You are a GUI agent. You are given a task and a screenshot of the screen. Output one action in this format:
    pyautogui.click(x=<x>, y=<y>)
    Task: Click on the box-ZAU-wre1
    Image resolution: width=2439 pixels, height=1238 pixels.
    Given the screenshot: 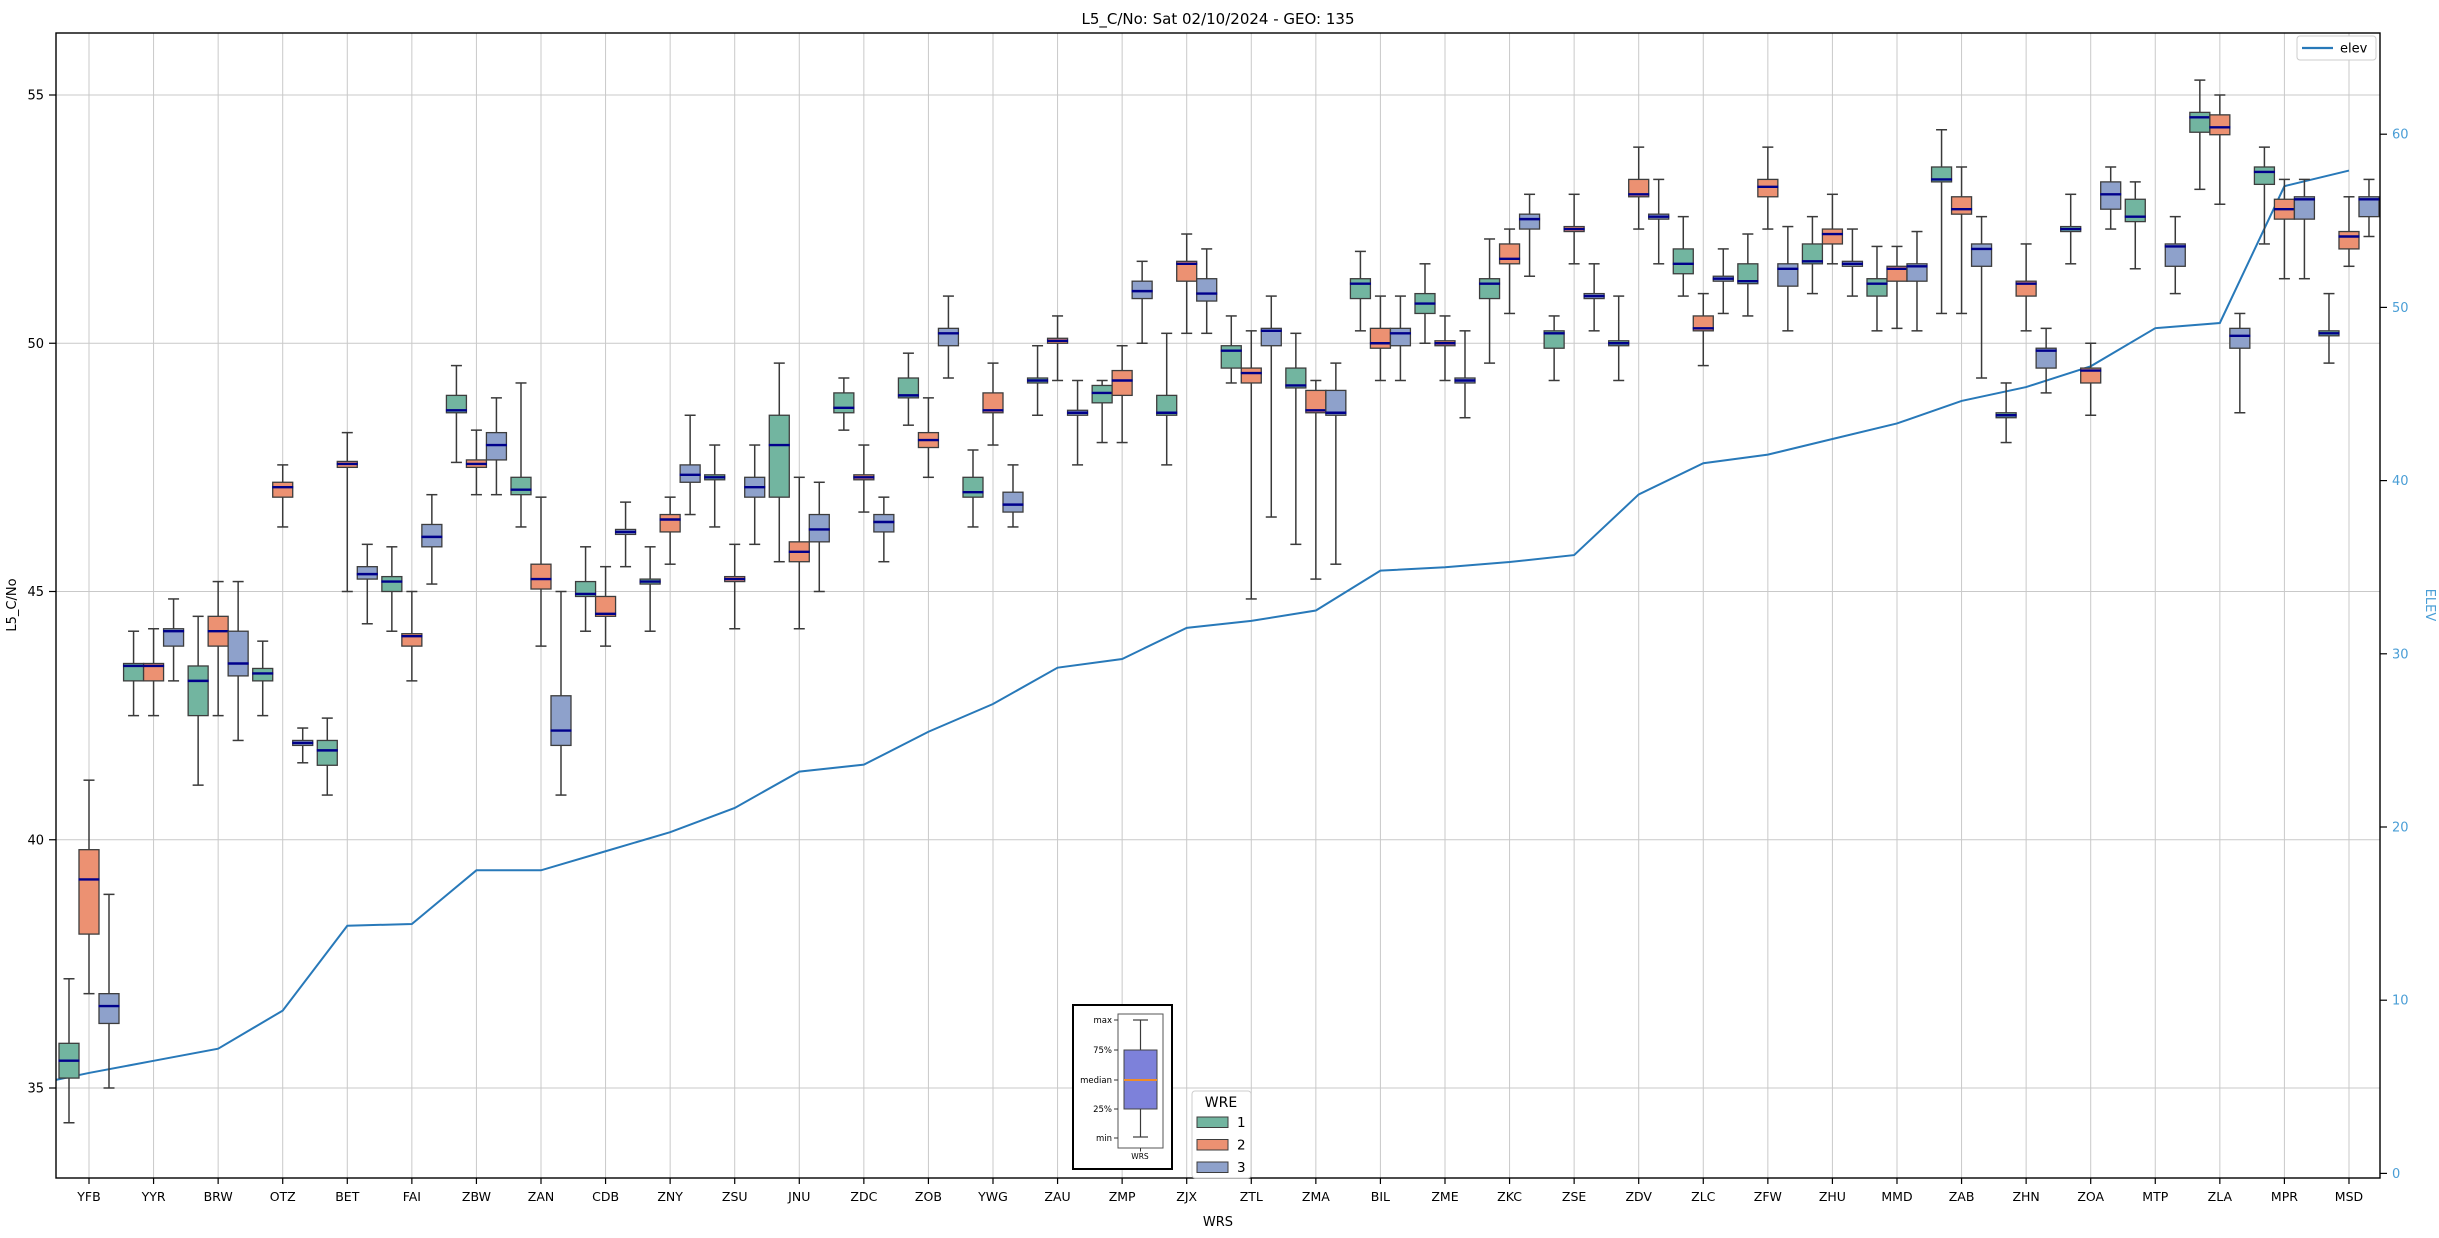 What is the action you would take?
    pyautogui.click(x=1037, y=380)
    